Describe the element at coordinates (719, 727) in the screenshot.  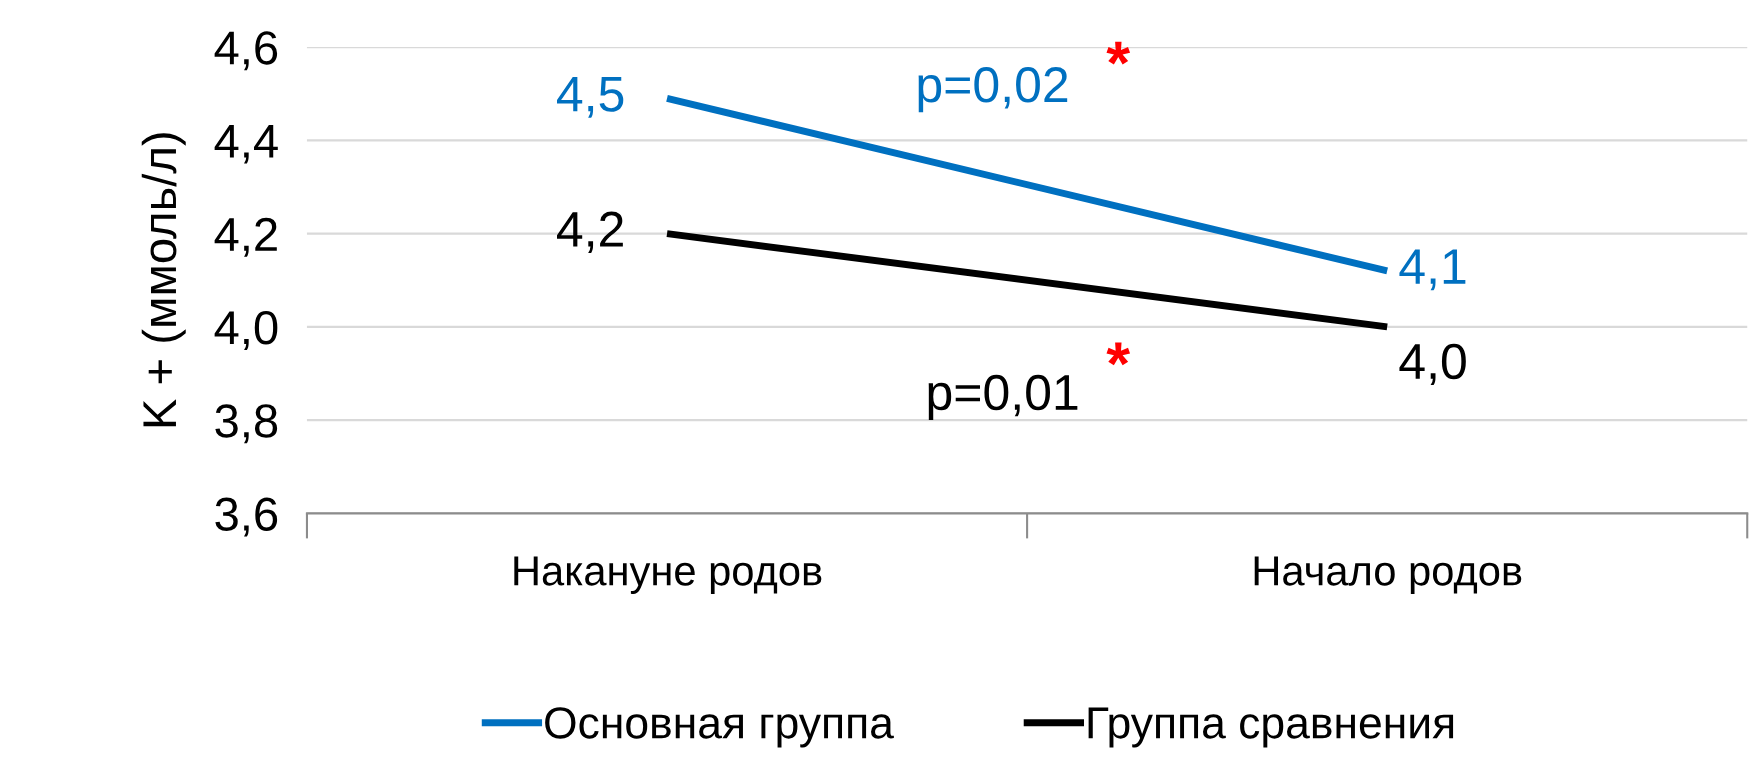
I see `legend-label: Основная группа` at that location.